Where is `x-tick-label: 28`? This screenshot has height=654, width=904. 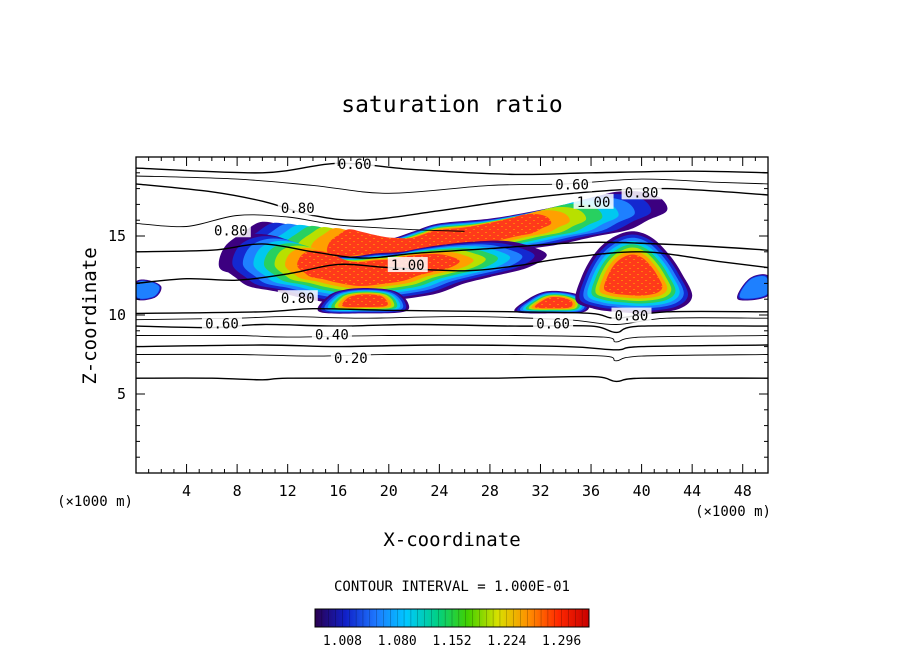
x-tick-label: 28 is located at coordinates (490, 491).